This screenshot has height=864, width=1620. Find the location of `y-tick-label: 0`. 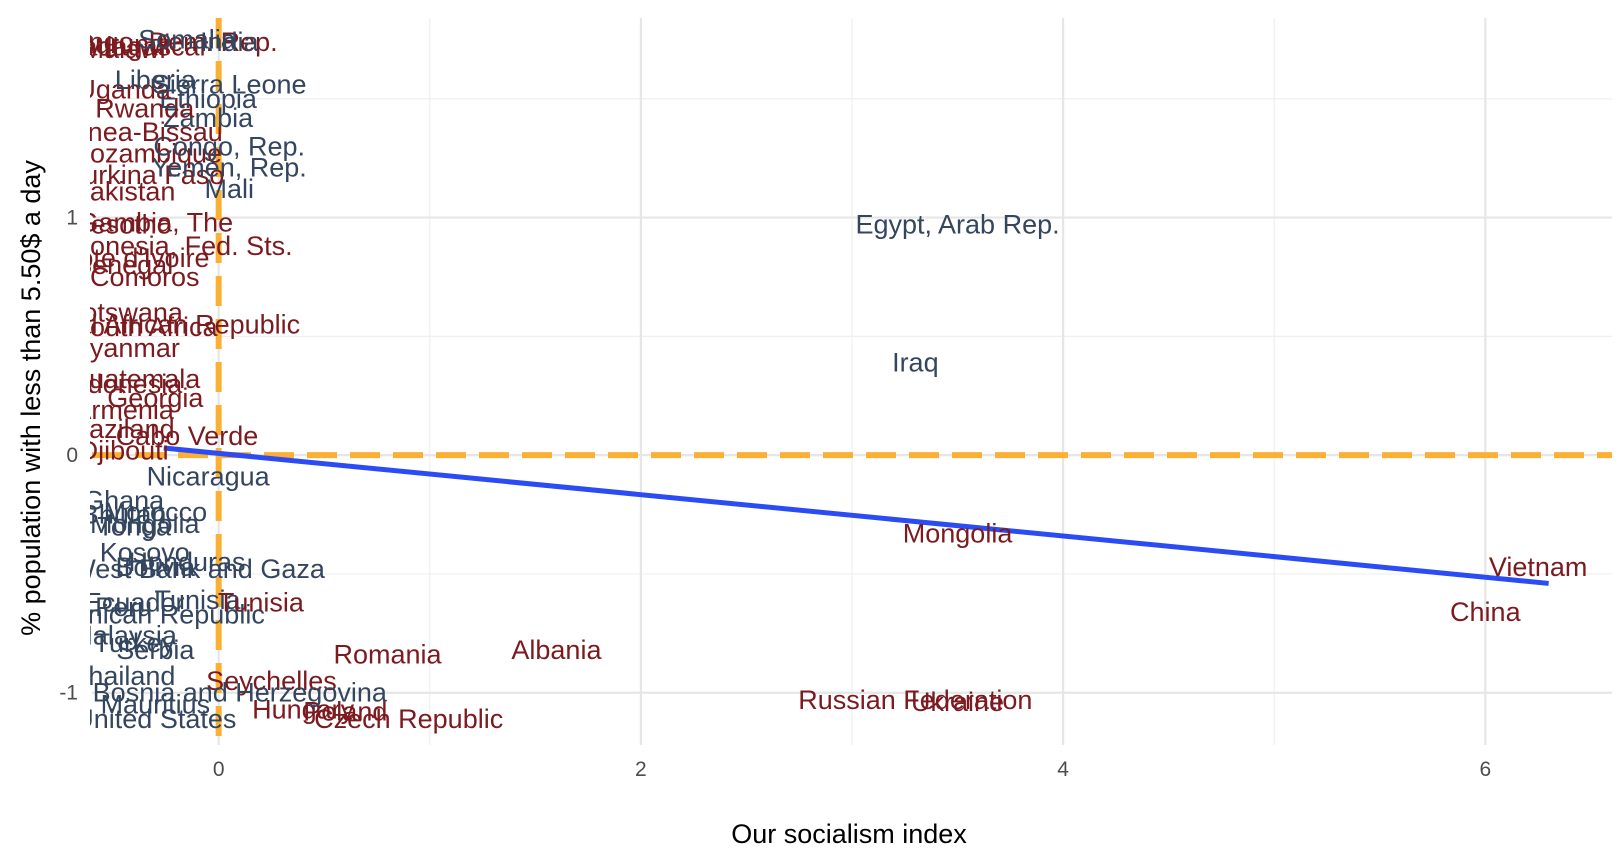

y-tick-label: 0 is located at coordinates (72, 455).